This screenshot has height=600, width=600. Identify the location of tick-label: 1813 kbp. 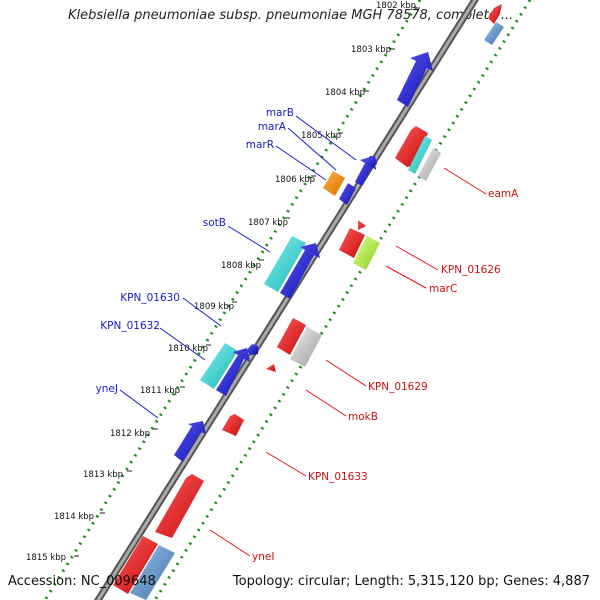
(103, 475).